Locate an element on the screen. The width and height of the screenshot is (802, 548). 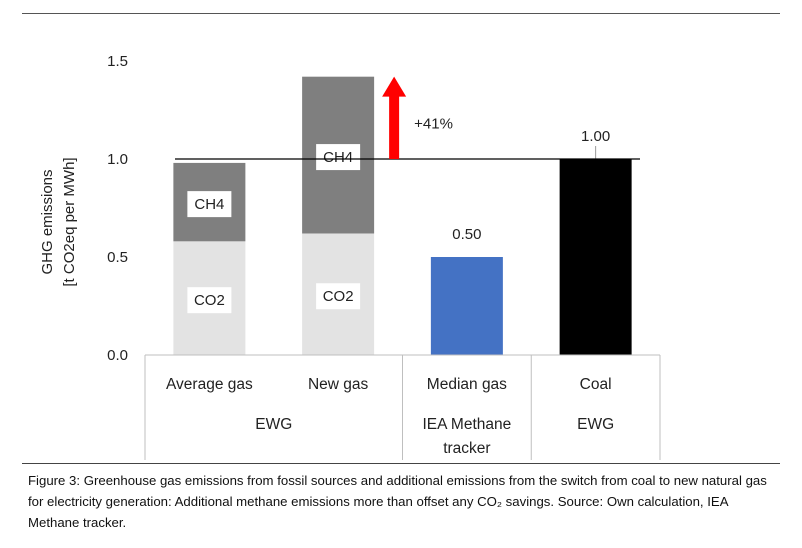
x-tick-label: Coal is located at coordinates (596, 384).